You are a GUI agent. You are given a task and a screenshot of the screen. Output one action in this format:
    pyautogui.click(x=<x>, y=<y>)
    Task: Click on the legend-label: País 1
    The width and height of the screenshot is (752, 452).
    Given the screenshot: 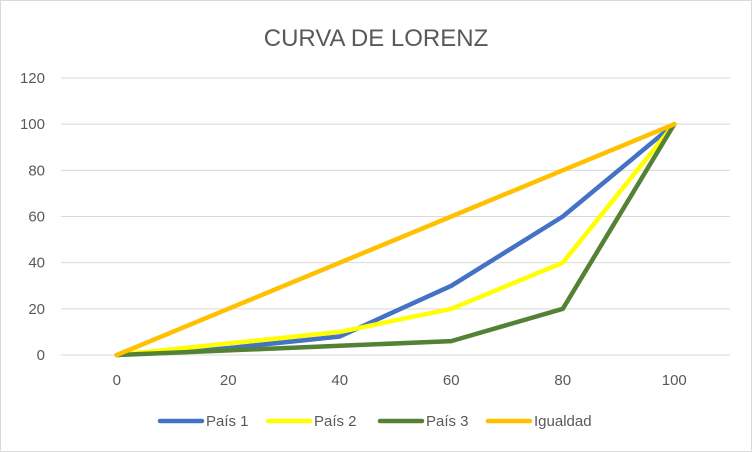 What is the action you would take?
    pyautogui.click(x=227, y=421)
    